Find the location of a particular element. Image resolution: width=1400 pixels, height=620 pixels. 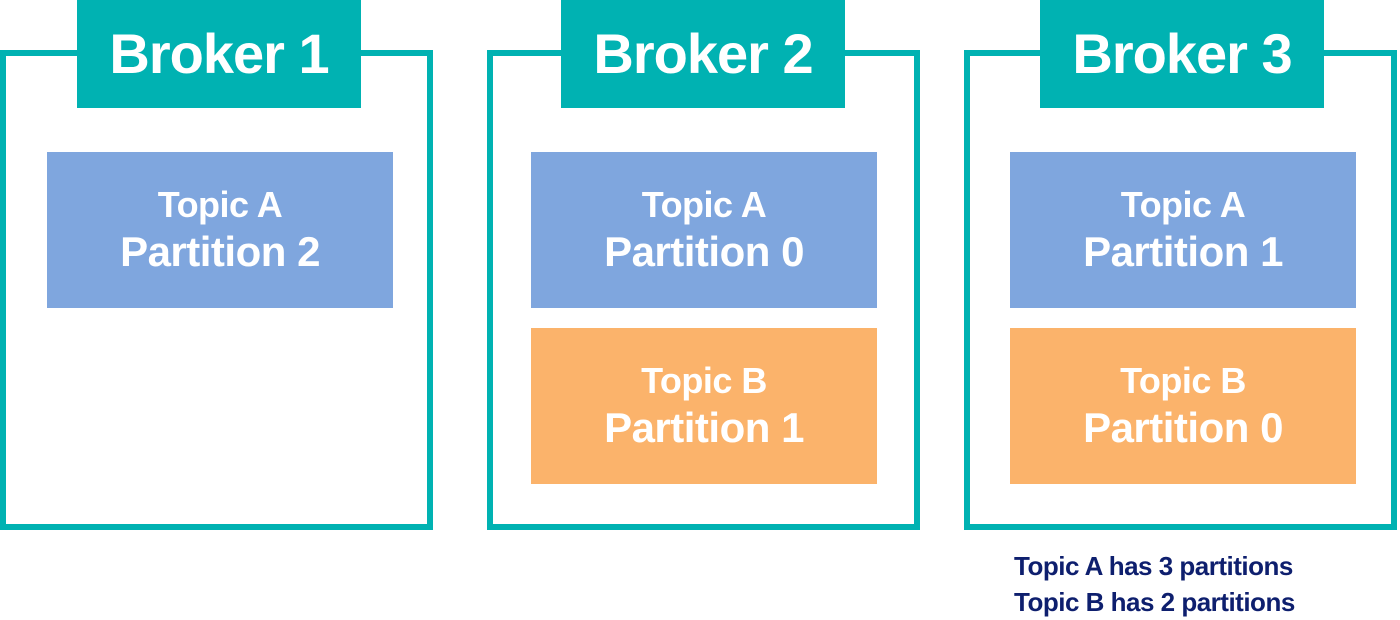

legend-line-topic-a: Topic A has 3 partitions is located at coordinates (1153, 566).